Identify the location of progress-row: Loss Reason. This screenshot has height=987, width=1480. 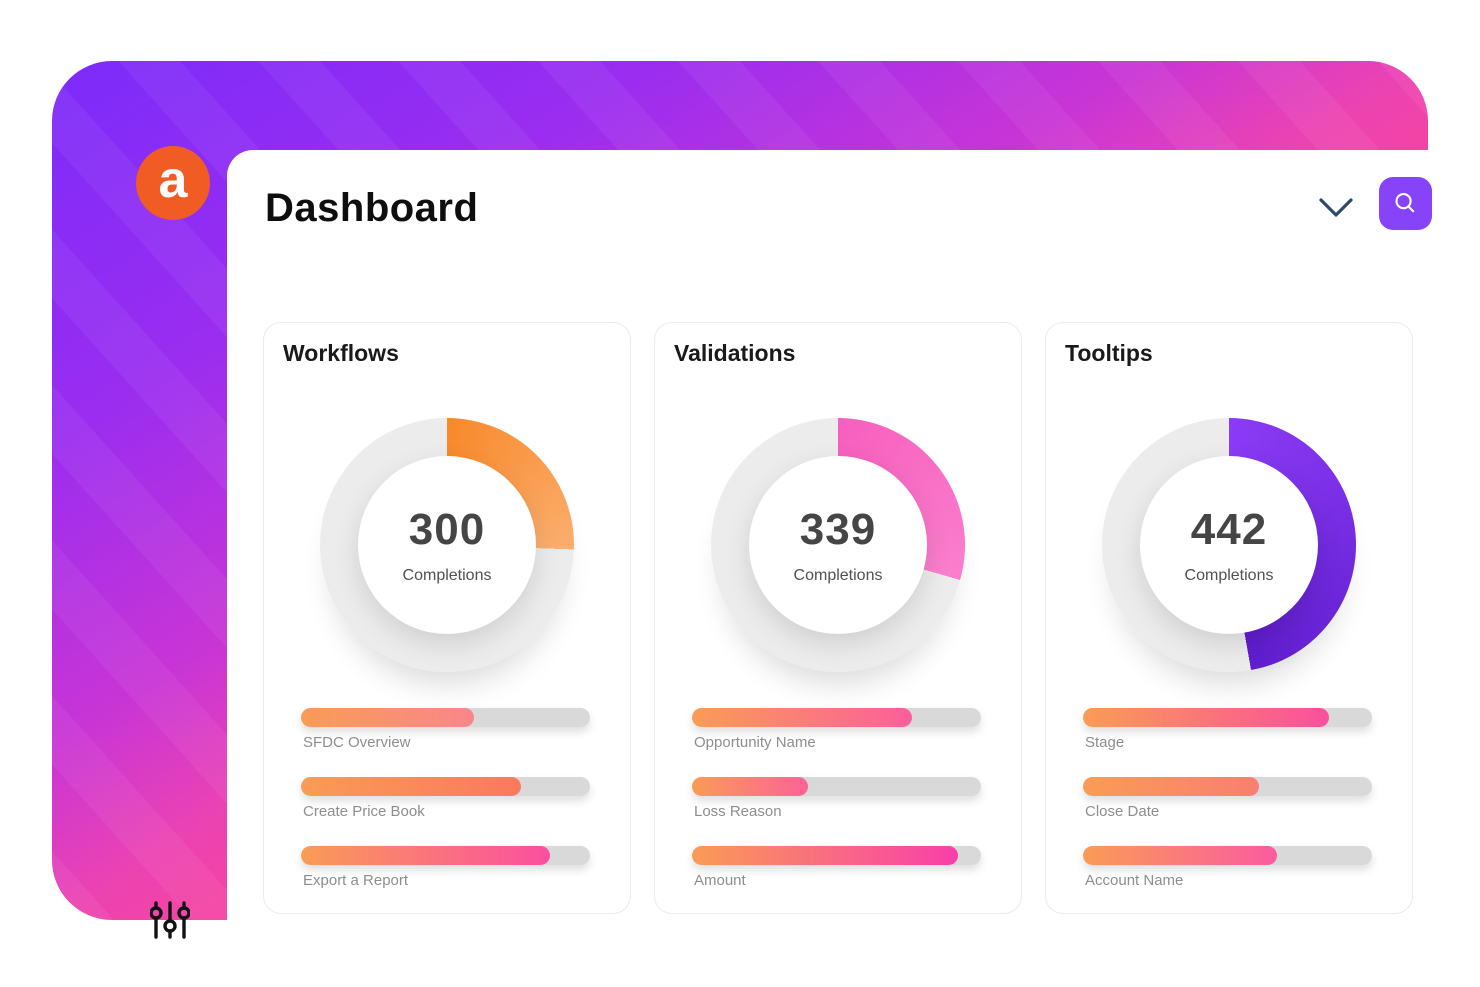
(836, 798).